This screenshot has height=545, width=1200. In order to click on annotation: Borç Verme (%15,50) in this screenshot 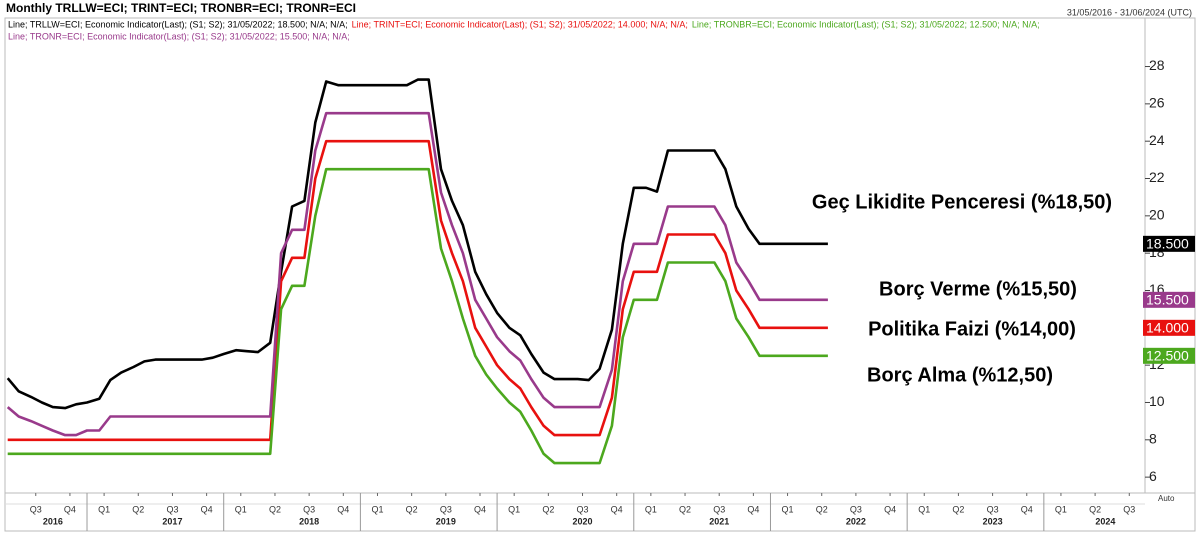, I will do `click(978, 289)`.